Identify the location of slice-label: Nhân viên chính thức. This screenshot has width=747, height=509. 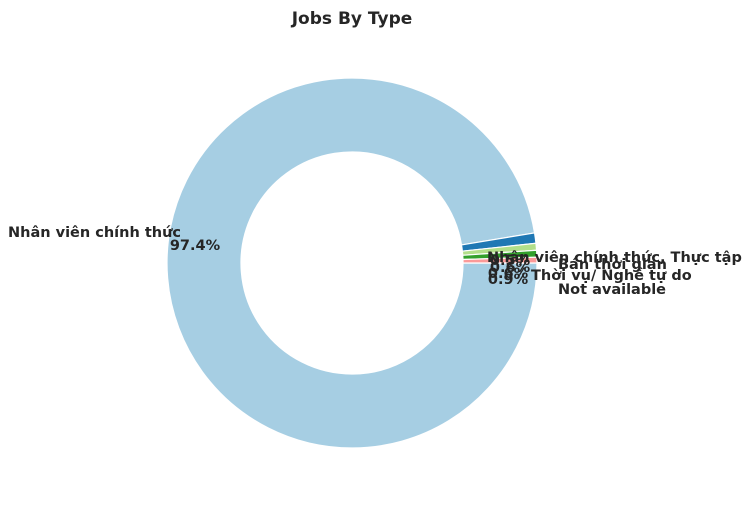
(94, 233).